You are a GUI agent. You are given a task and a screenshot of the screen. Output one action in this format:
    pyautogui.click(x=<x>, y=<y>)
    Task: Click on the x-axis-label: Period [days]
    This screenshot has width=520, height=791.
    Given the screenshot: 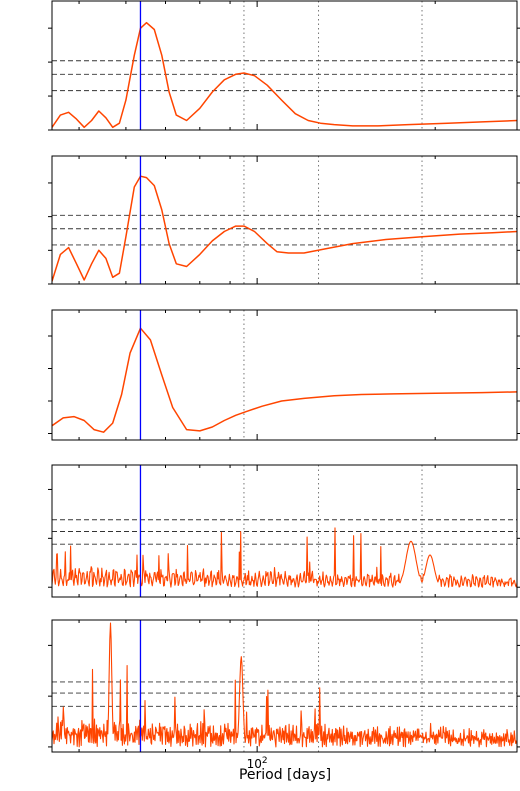 What is the action you would take?
    pyautogui.click(x=285, y=775)
    